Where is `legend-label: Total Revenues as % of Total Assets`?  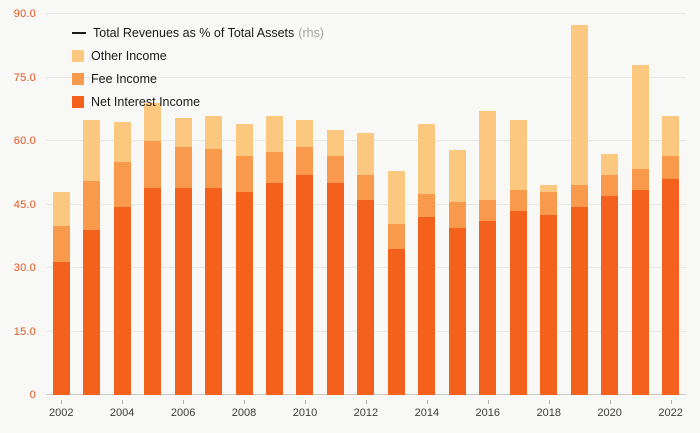 legend-label: Total Revenues as % of Total Assets is located at coordinates (194, 32).